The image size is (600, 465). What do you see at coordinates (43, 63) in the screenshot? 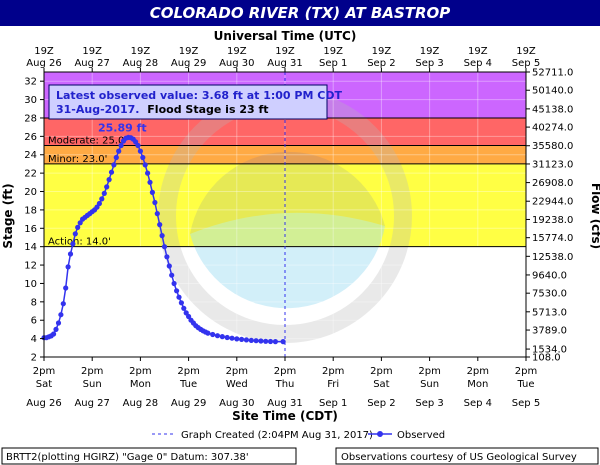
I see `top-tick-date: Aug 26` at bounding box center [43, 63].